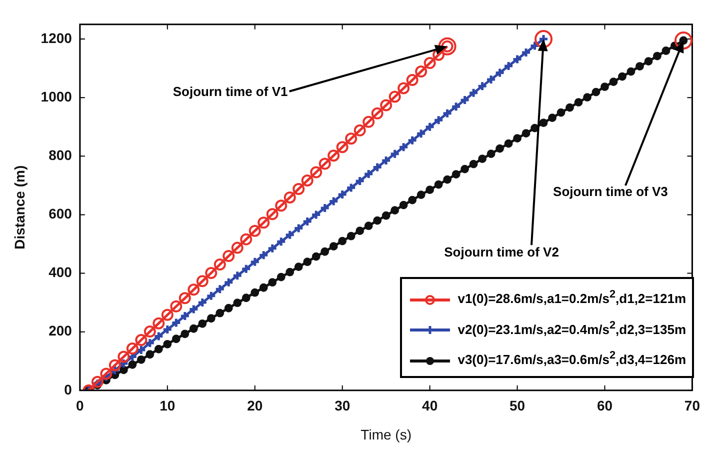 This screenshot has height=451, width=709. What do you see at coordinates (60, 330) in the screenshot?
I see `y-tick-label: 200` at bounding box center [60, 330].